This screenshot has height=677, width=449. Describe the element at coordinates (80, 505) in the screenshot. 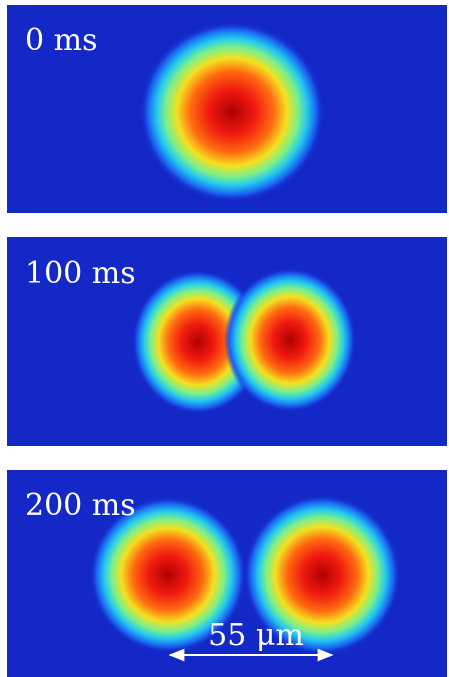

I see `panel-label: 200 ms` at that location.